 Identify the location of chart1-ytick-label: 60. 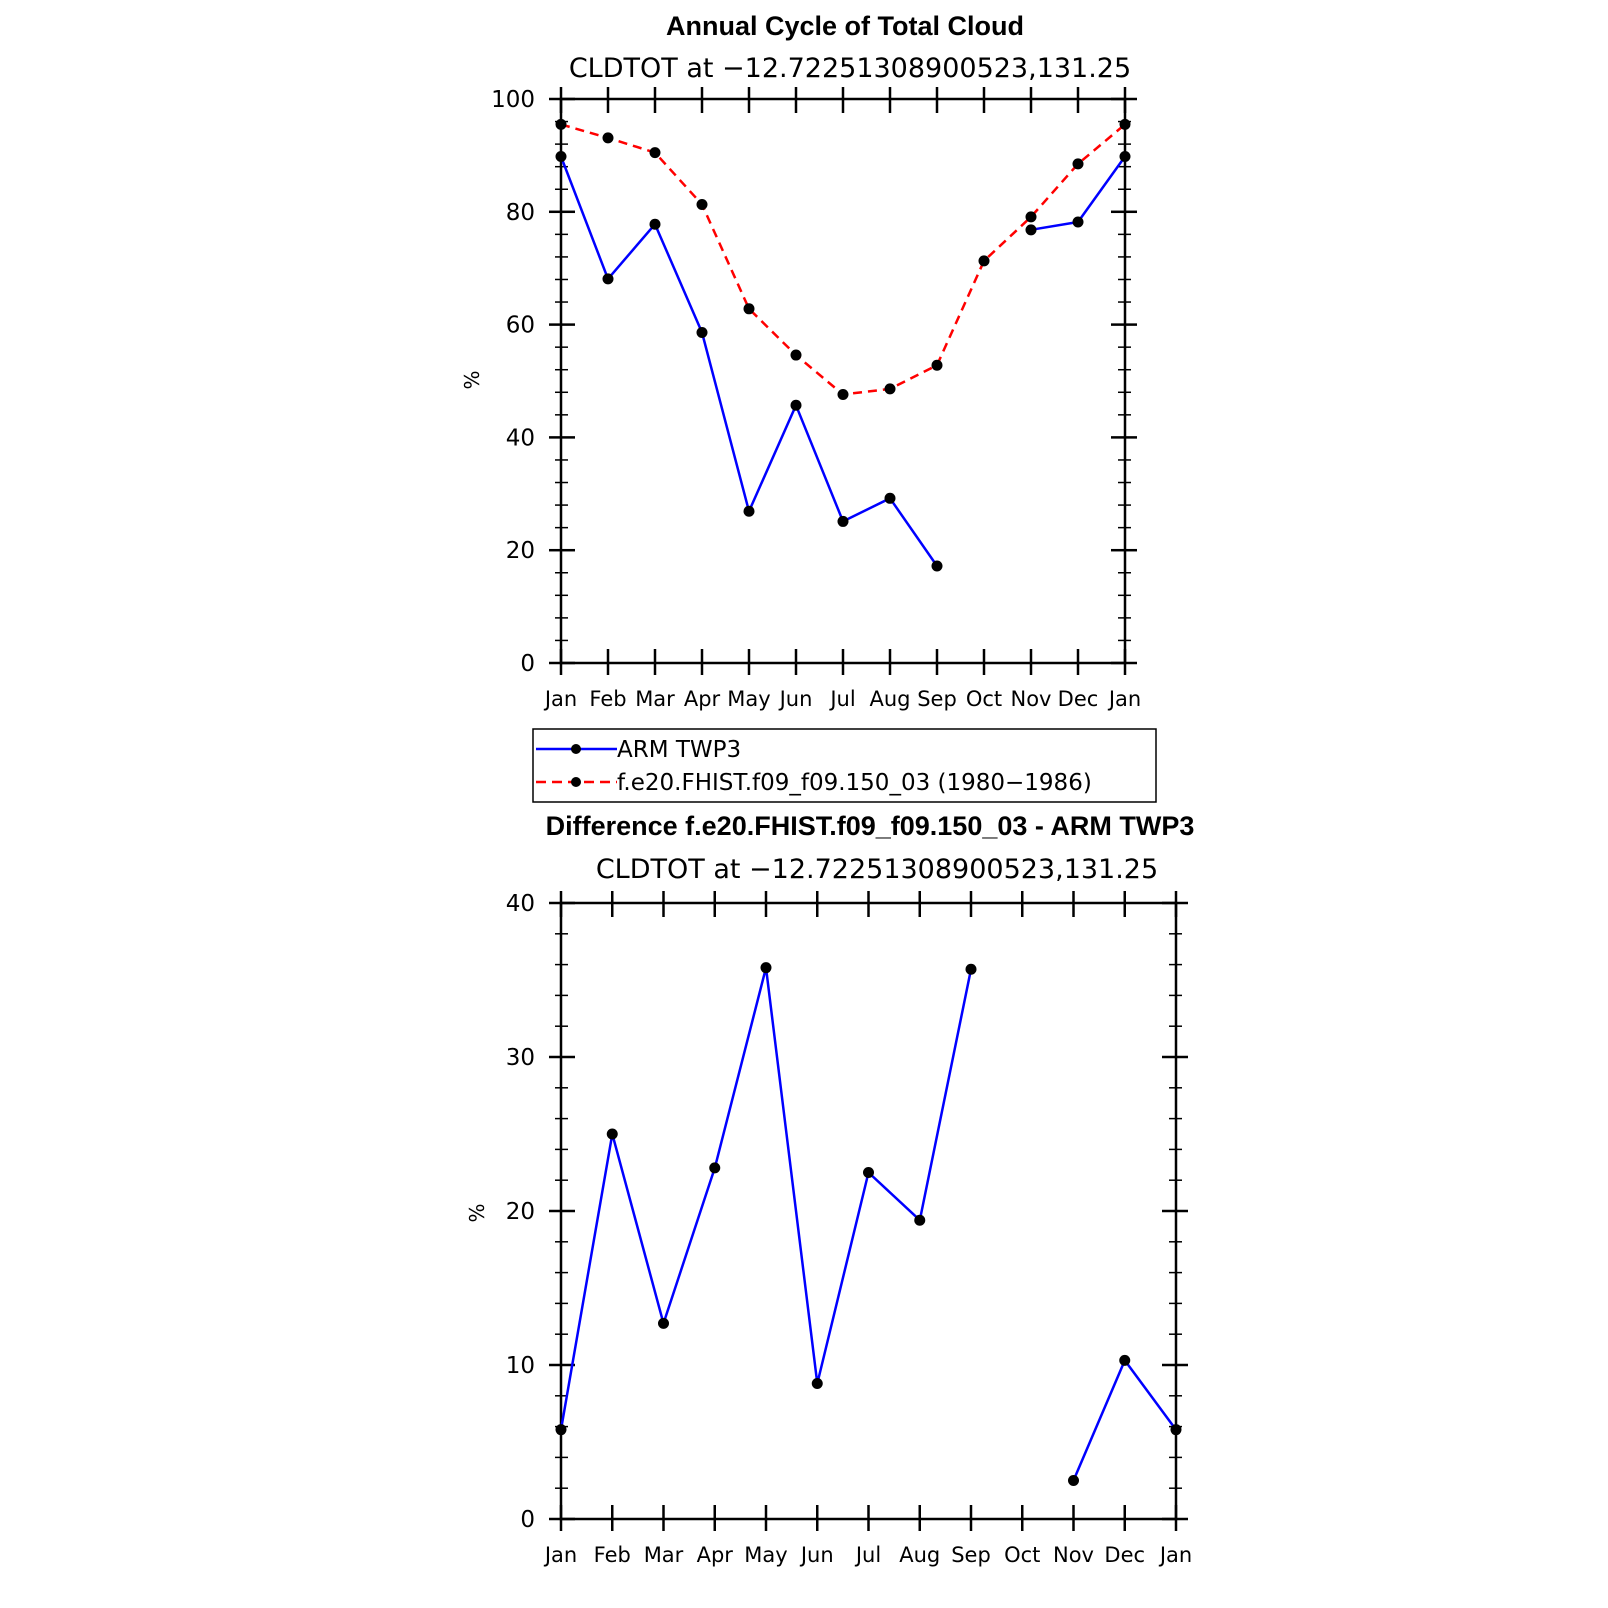
(520, 326).